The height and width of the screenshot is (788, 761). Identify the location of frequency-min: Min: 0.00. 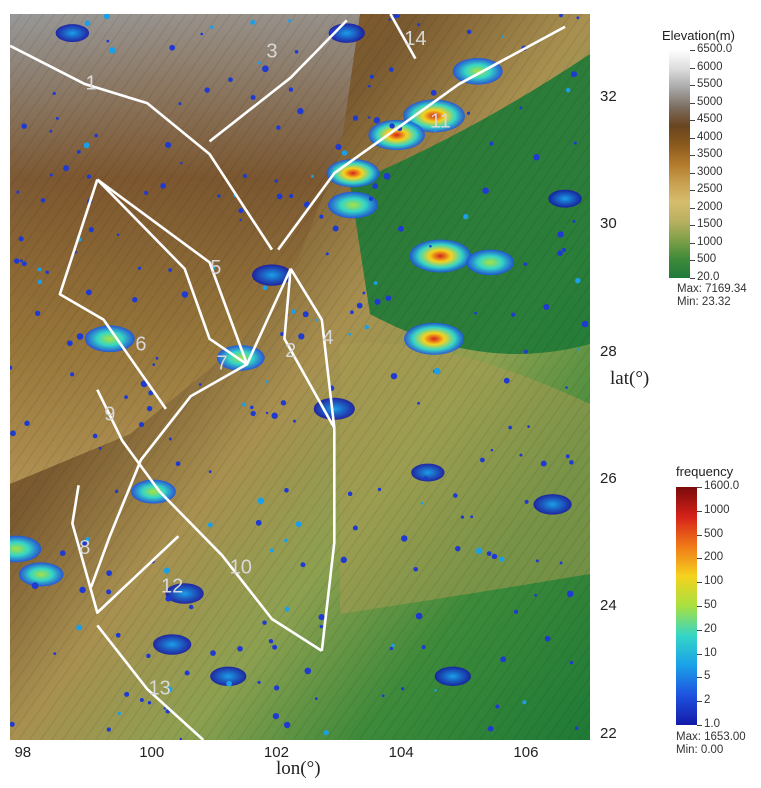
(700, 750).